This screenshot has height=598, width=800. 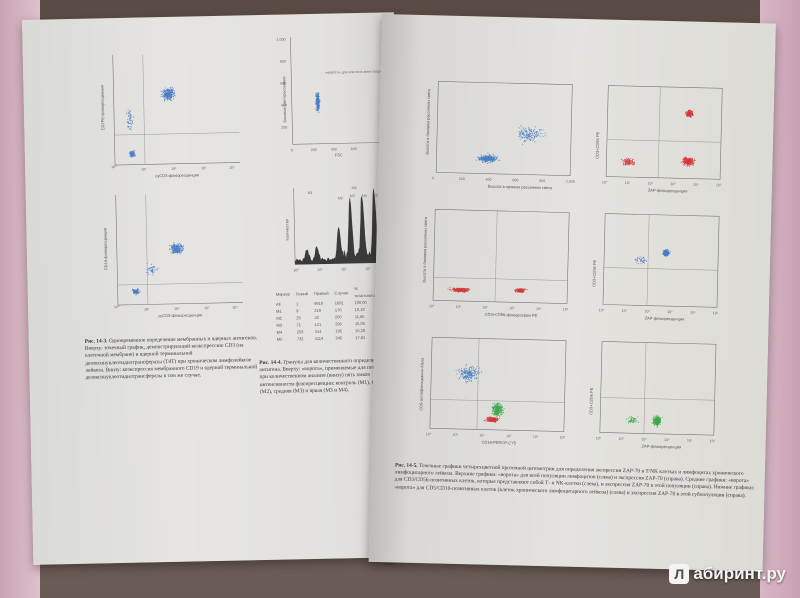 What do you see at coordinates (570, 182) in the screenshot?
I see `tick-label: 1,000` at bounding box center [570, 182].